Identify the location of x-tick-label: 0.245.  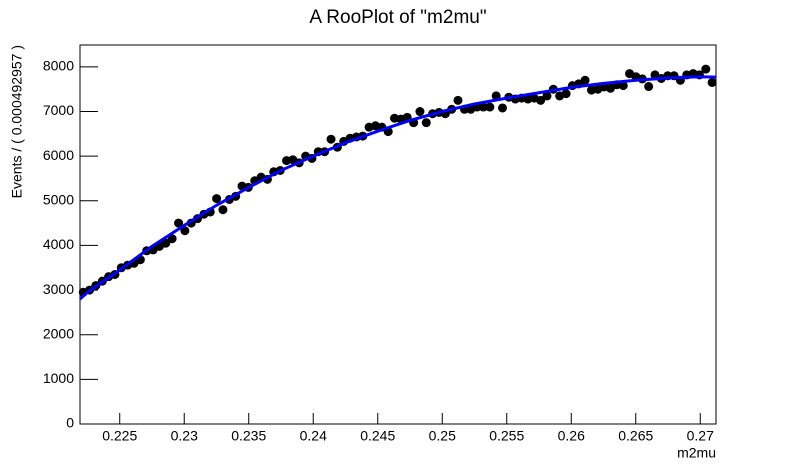
(377, 436).